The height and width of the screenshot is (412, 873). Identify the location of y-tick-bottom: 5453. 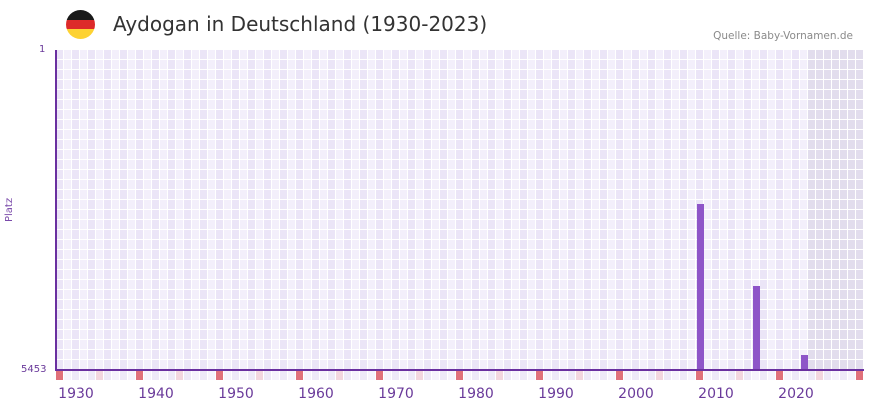
(34, 369).